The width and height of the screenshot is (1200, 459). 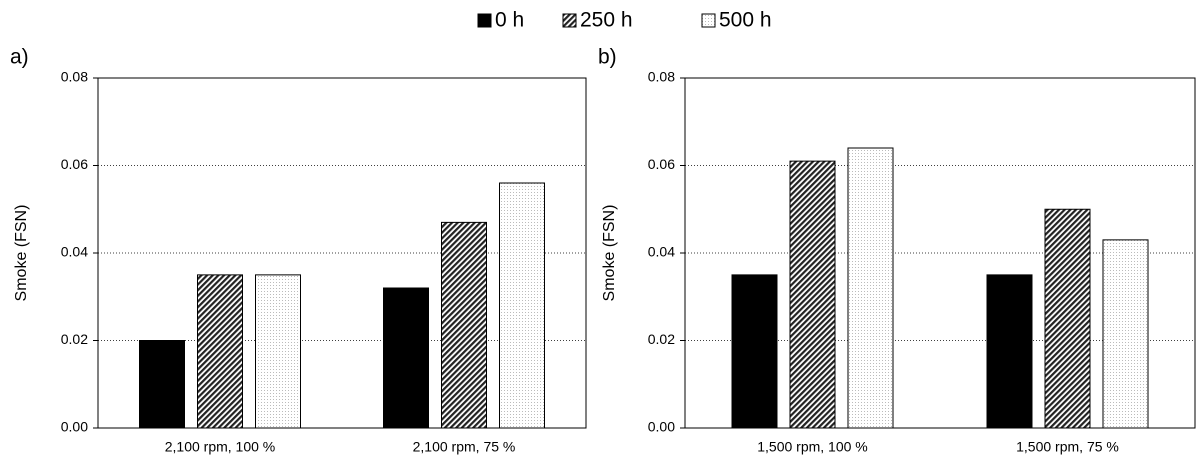 I want to click on legend-label: 250 h, so click(x=606, y=20).